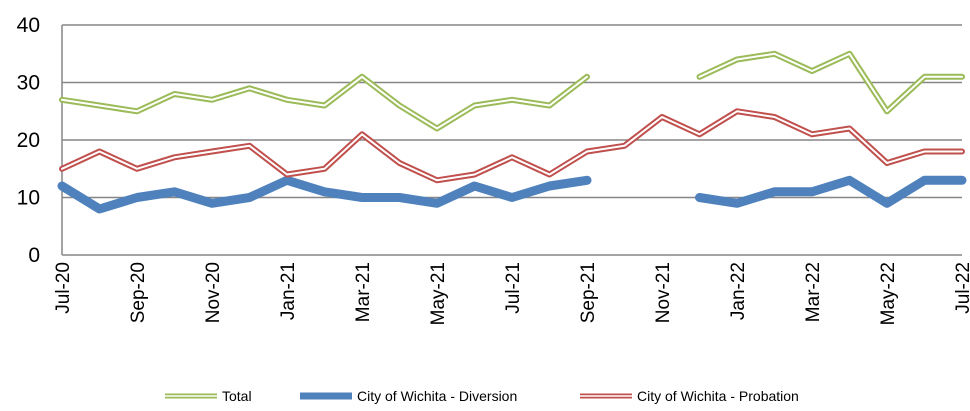 The width and height of the screenshot is (970, 411). I want to click on x-tick-label: Jan-21, so click(288, 291).